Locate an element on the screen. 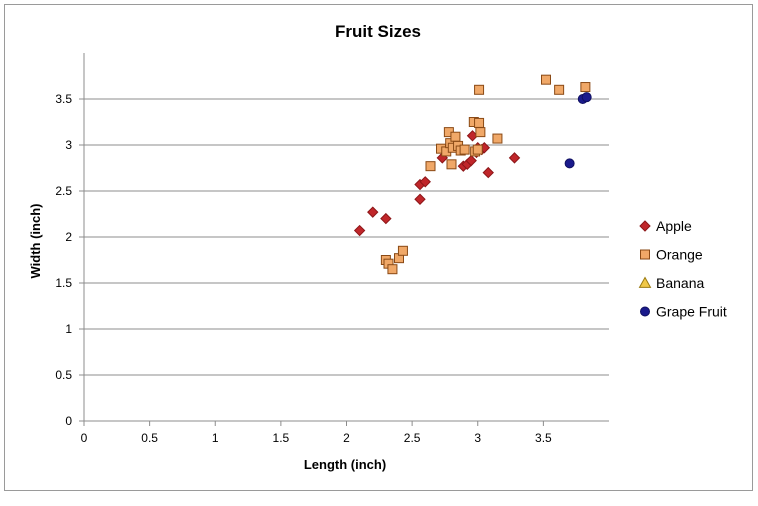 The width and height of the screenshot is (758, 506). legend-marker-apple is located at coordinates (645, 226).